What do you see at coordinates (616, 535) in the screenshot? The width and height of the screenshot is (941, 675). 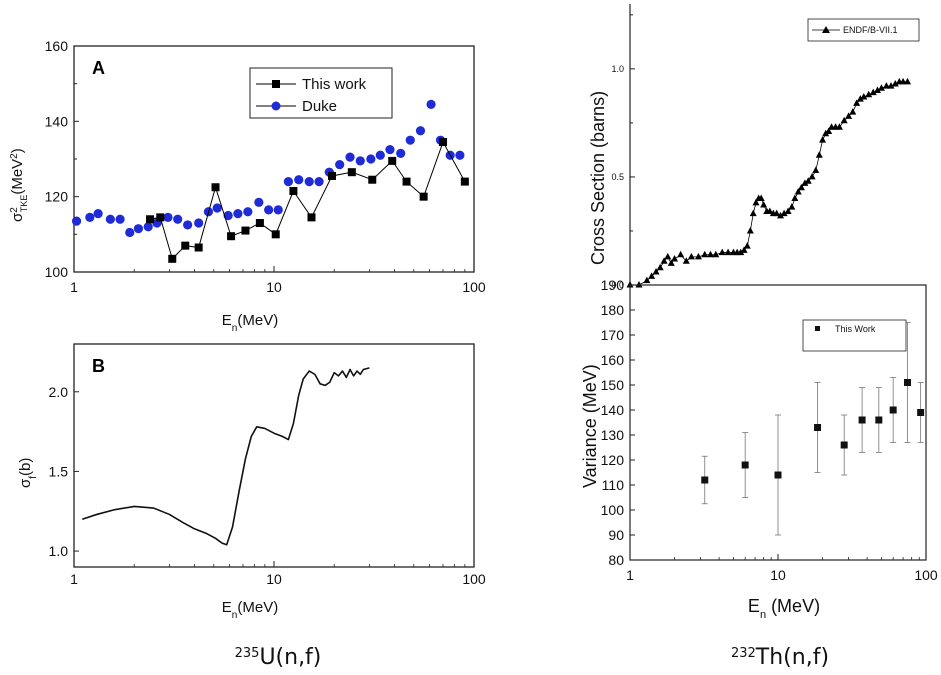 I see `y-tick-label: 90` at bounding box center [616, 535].